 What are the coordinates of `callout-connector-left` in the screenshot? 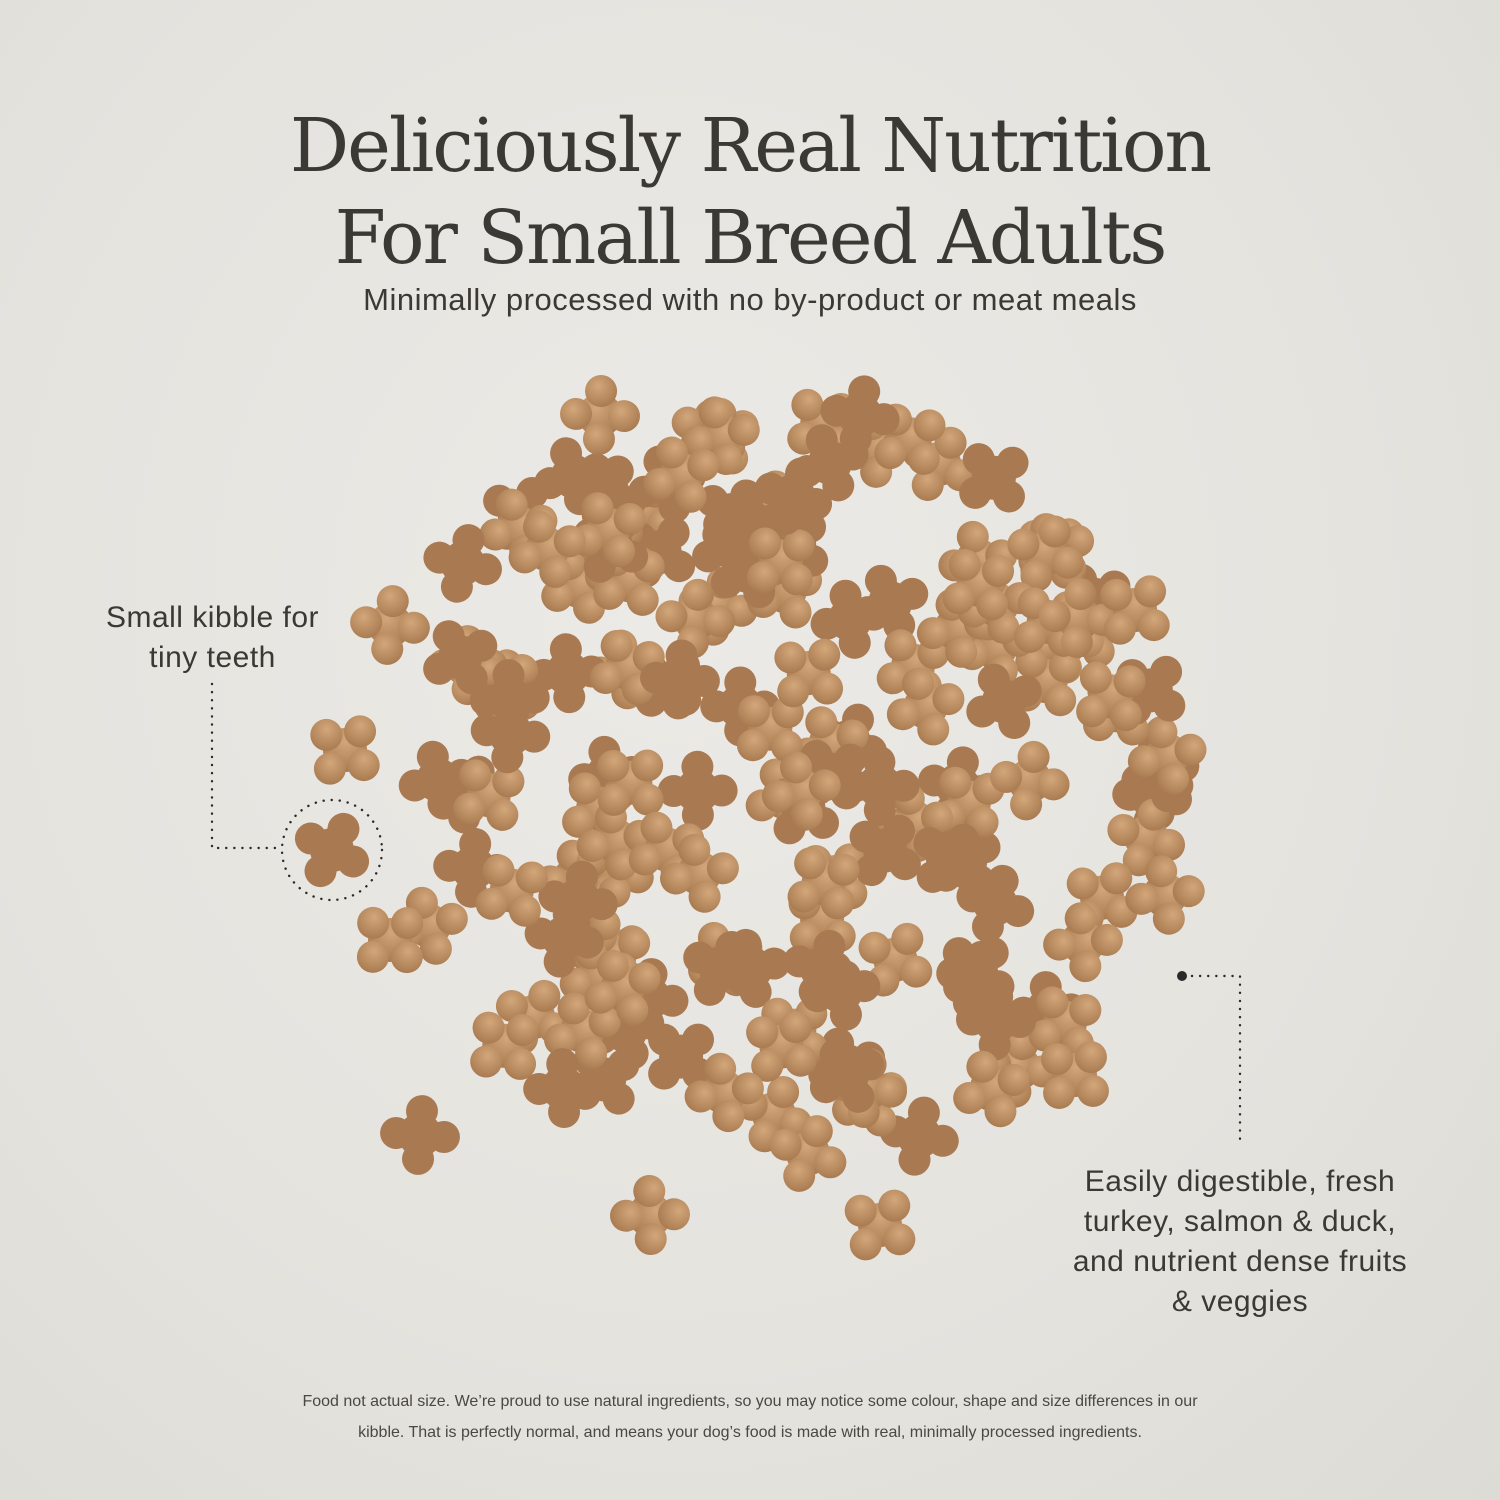 It's located at (297, 792).